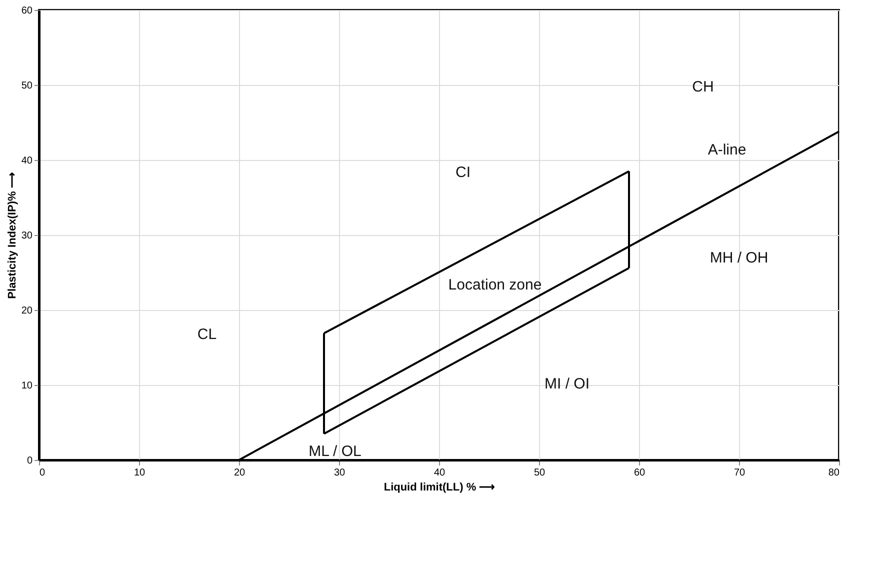 This screenshot has height=561, width=896. What do you see at coordinates (27, 311) in the screenshot?
I see `y-tick-label: 20` at bounding box center [27, 311].